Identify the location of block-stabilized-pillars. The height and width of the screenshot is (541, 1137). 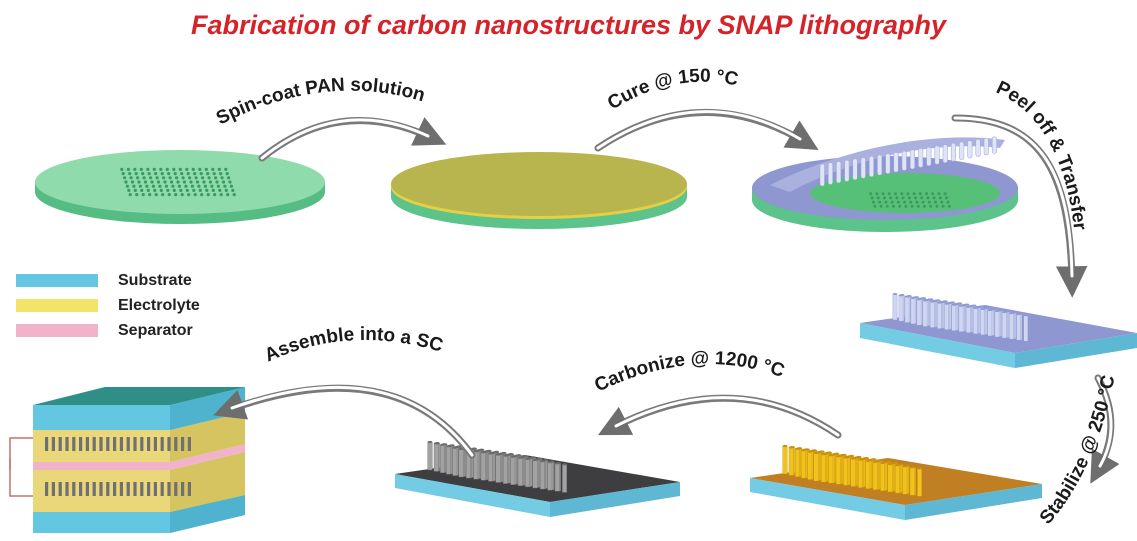
(896, 482).